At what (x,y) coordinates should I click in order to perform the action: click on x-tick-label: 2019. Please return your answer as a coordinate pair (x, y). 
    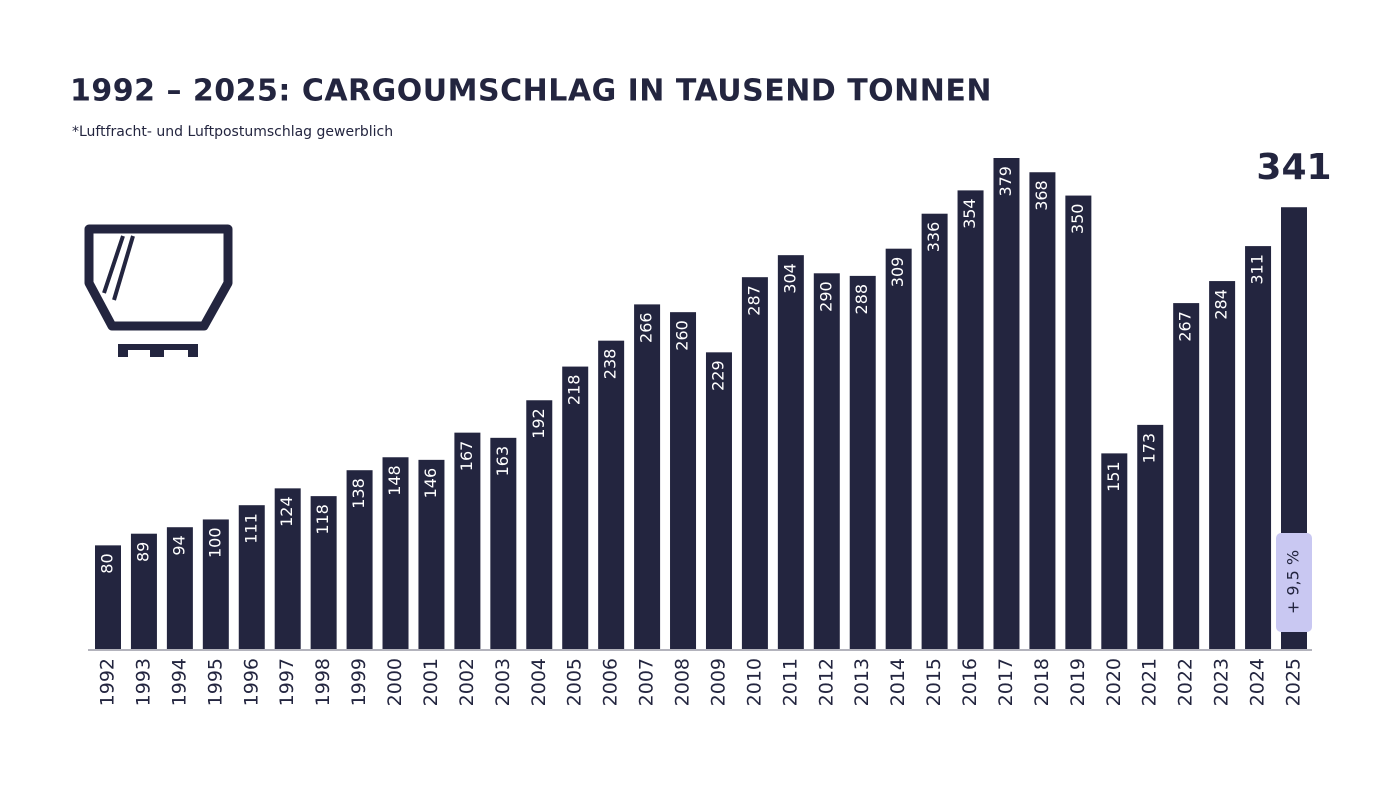
    Looking at the image, I should click on (1078, 682).